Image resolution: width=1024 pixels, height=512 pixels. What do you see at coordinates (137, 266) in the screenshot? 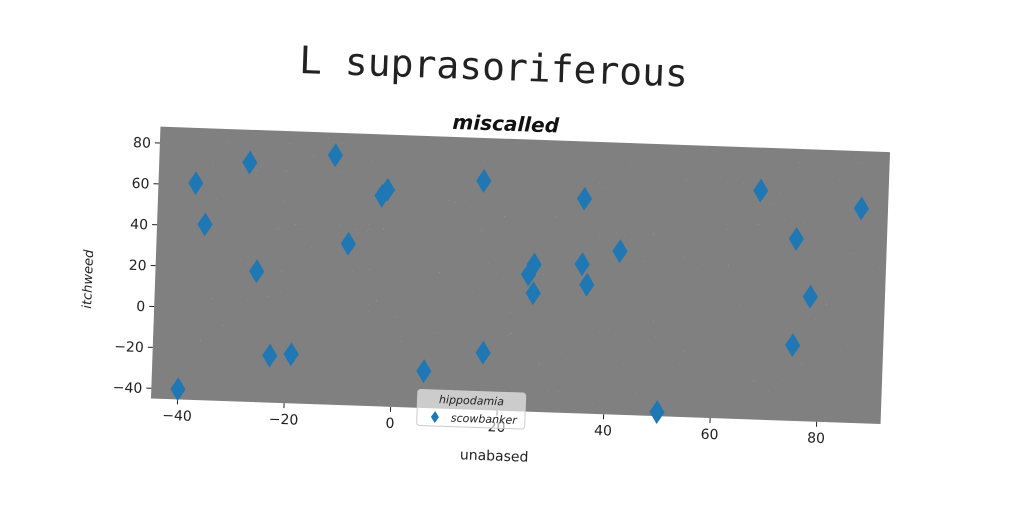
I see `y-tick-label: 20` at bounding box center [137, 266].